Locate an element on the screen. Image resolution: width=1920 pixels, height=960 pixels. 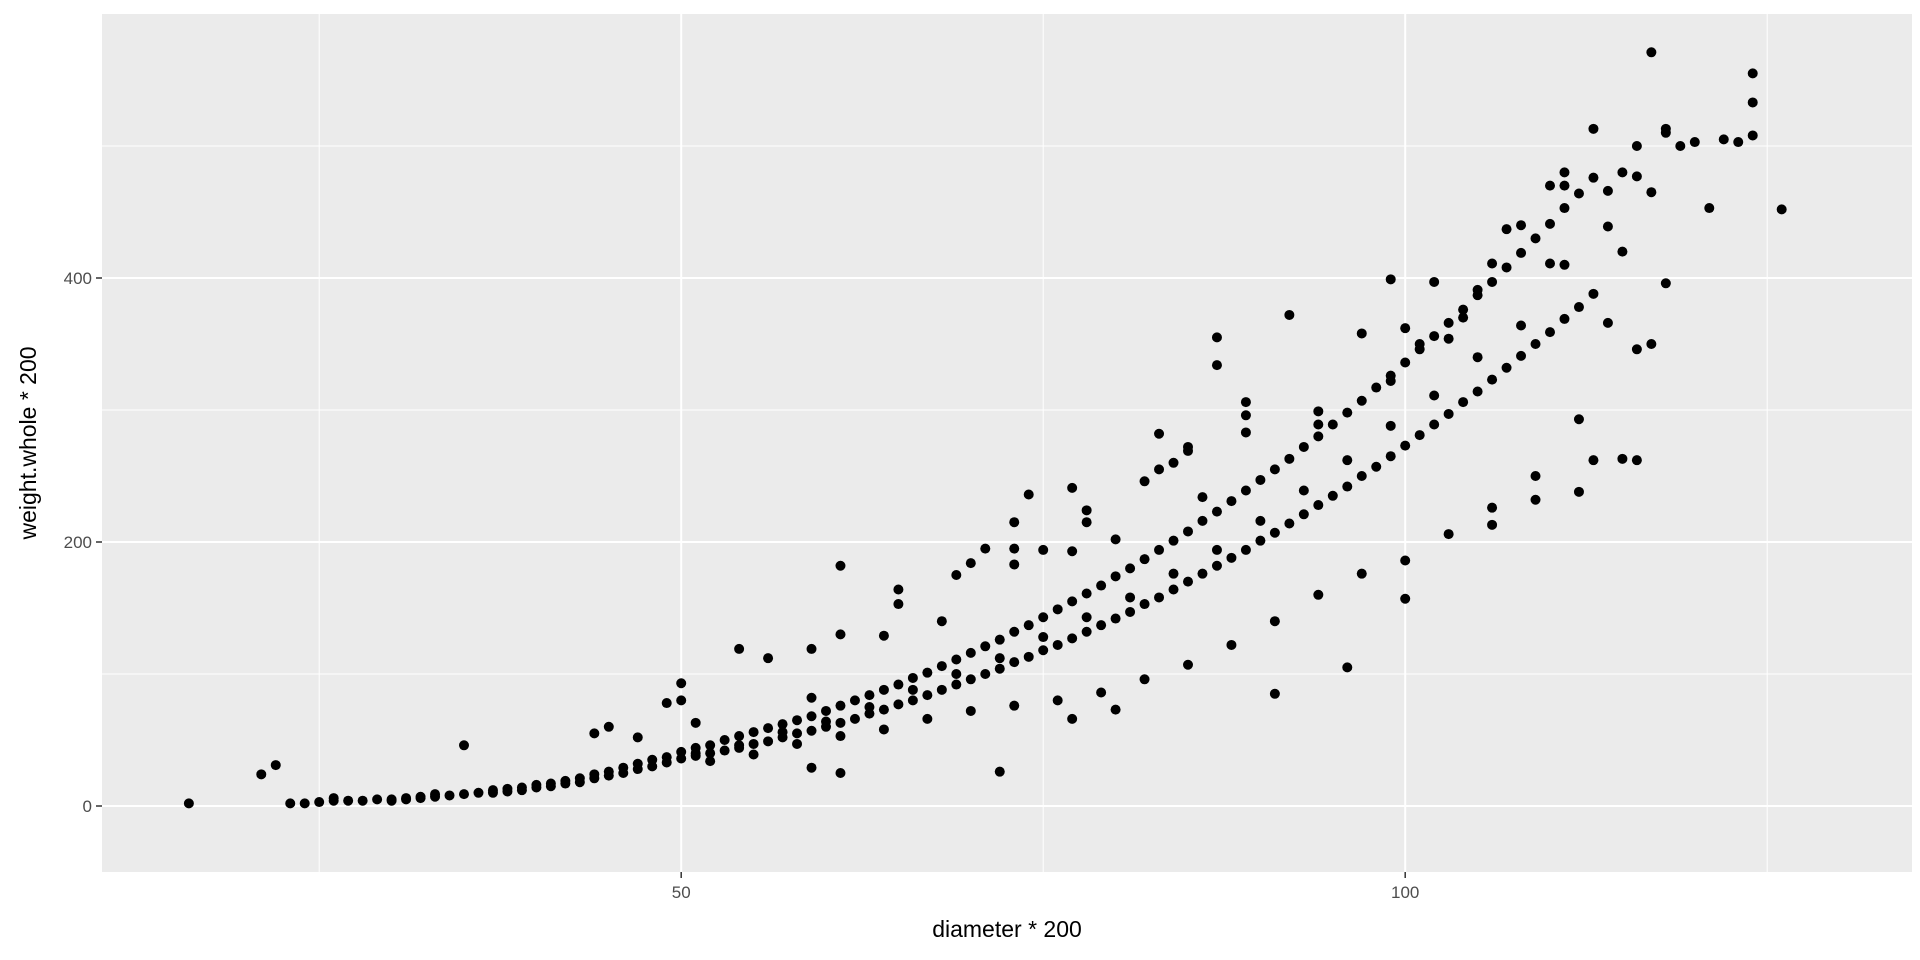
x-tick-label: 50 is located at coordinates (681, 892).